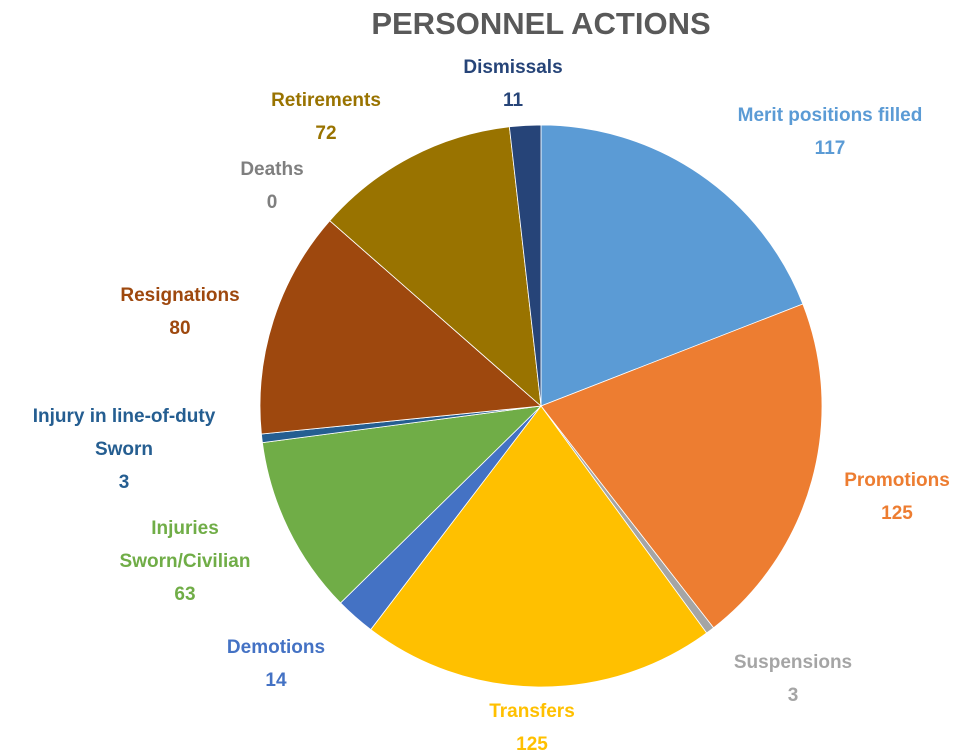 The height and width of the screenshot is (750, 966). Describe the element at coordinates (272, 202) in the screenshot. I see `value-label: 0` at that location.